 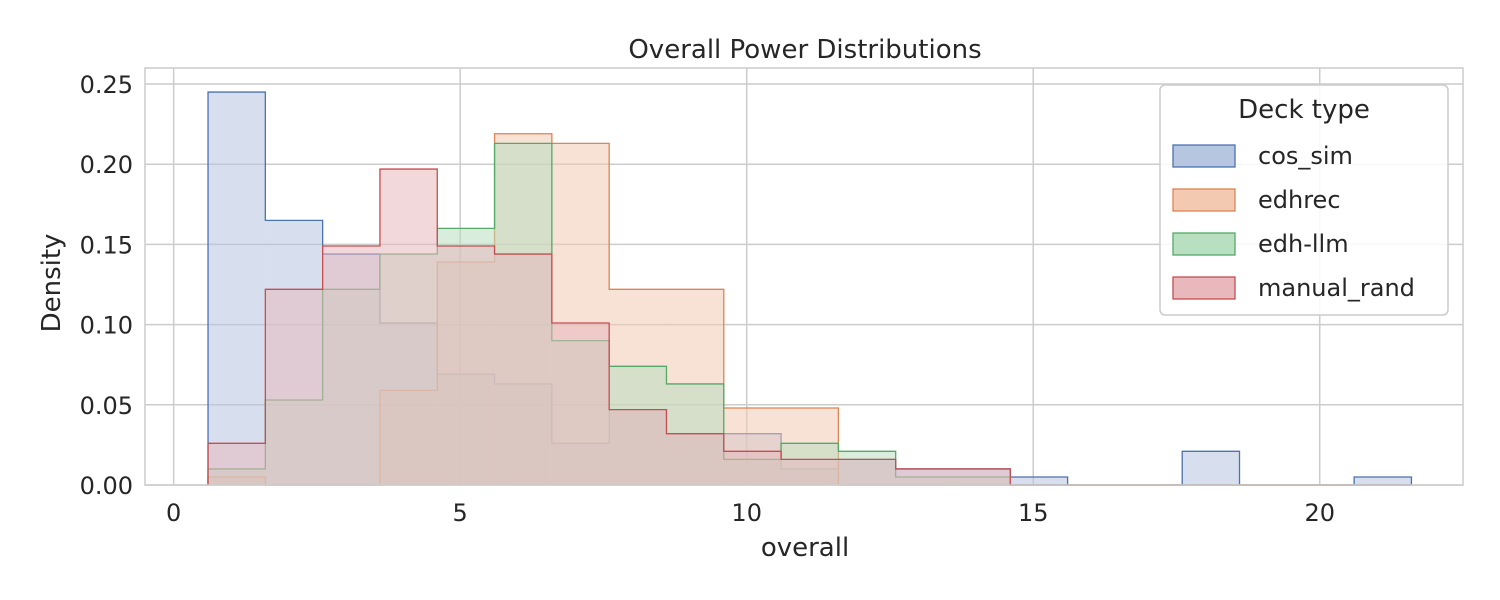 What do you see at coordinates (1204, 288) in the screenshot?
I see `legend-swatch-manual_rand` at bounding box center [1204, 288].